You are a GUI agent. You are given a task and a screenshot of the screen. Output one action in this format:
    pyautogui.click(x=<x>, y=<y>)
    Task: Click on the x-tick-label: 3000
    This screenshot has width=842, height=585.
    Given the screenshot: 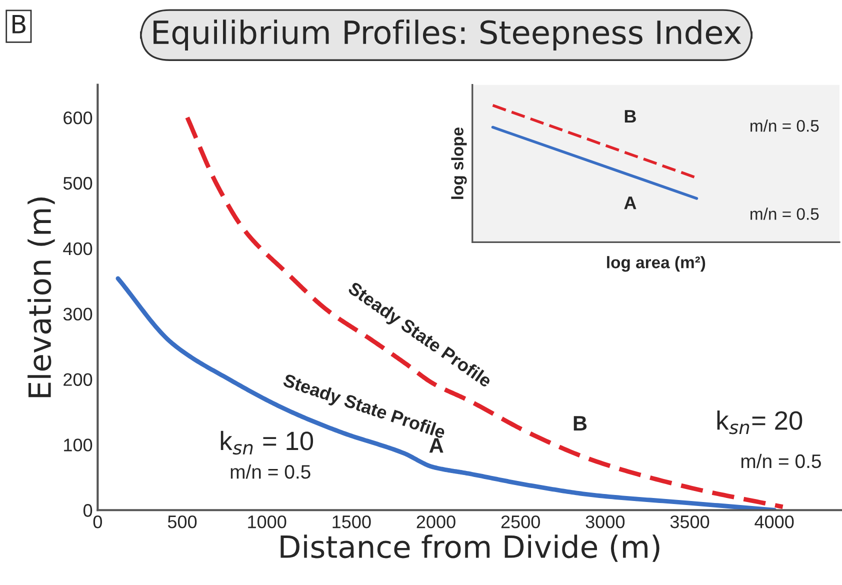 What is the action you would take?
    pyautogui.click(x=605, y=521)
    